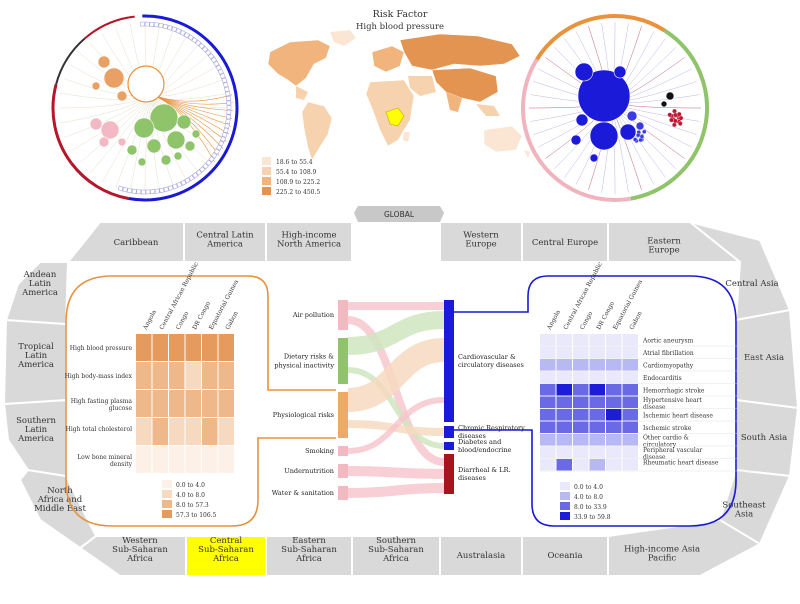  Describe the element at coordinates (317, 131) in the screenshot. I see `map-south-america` at that location.